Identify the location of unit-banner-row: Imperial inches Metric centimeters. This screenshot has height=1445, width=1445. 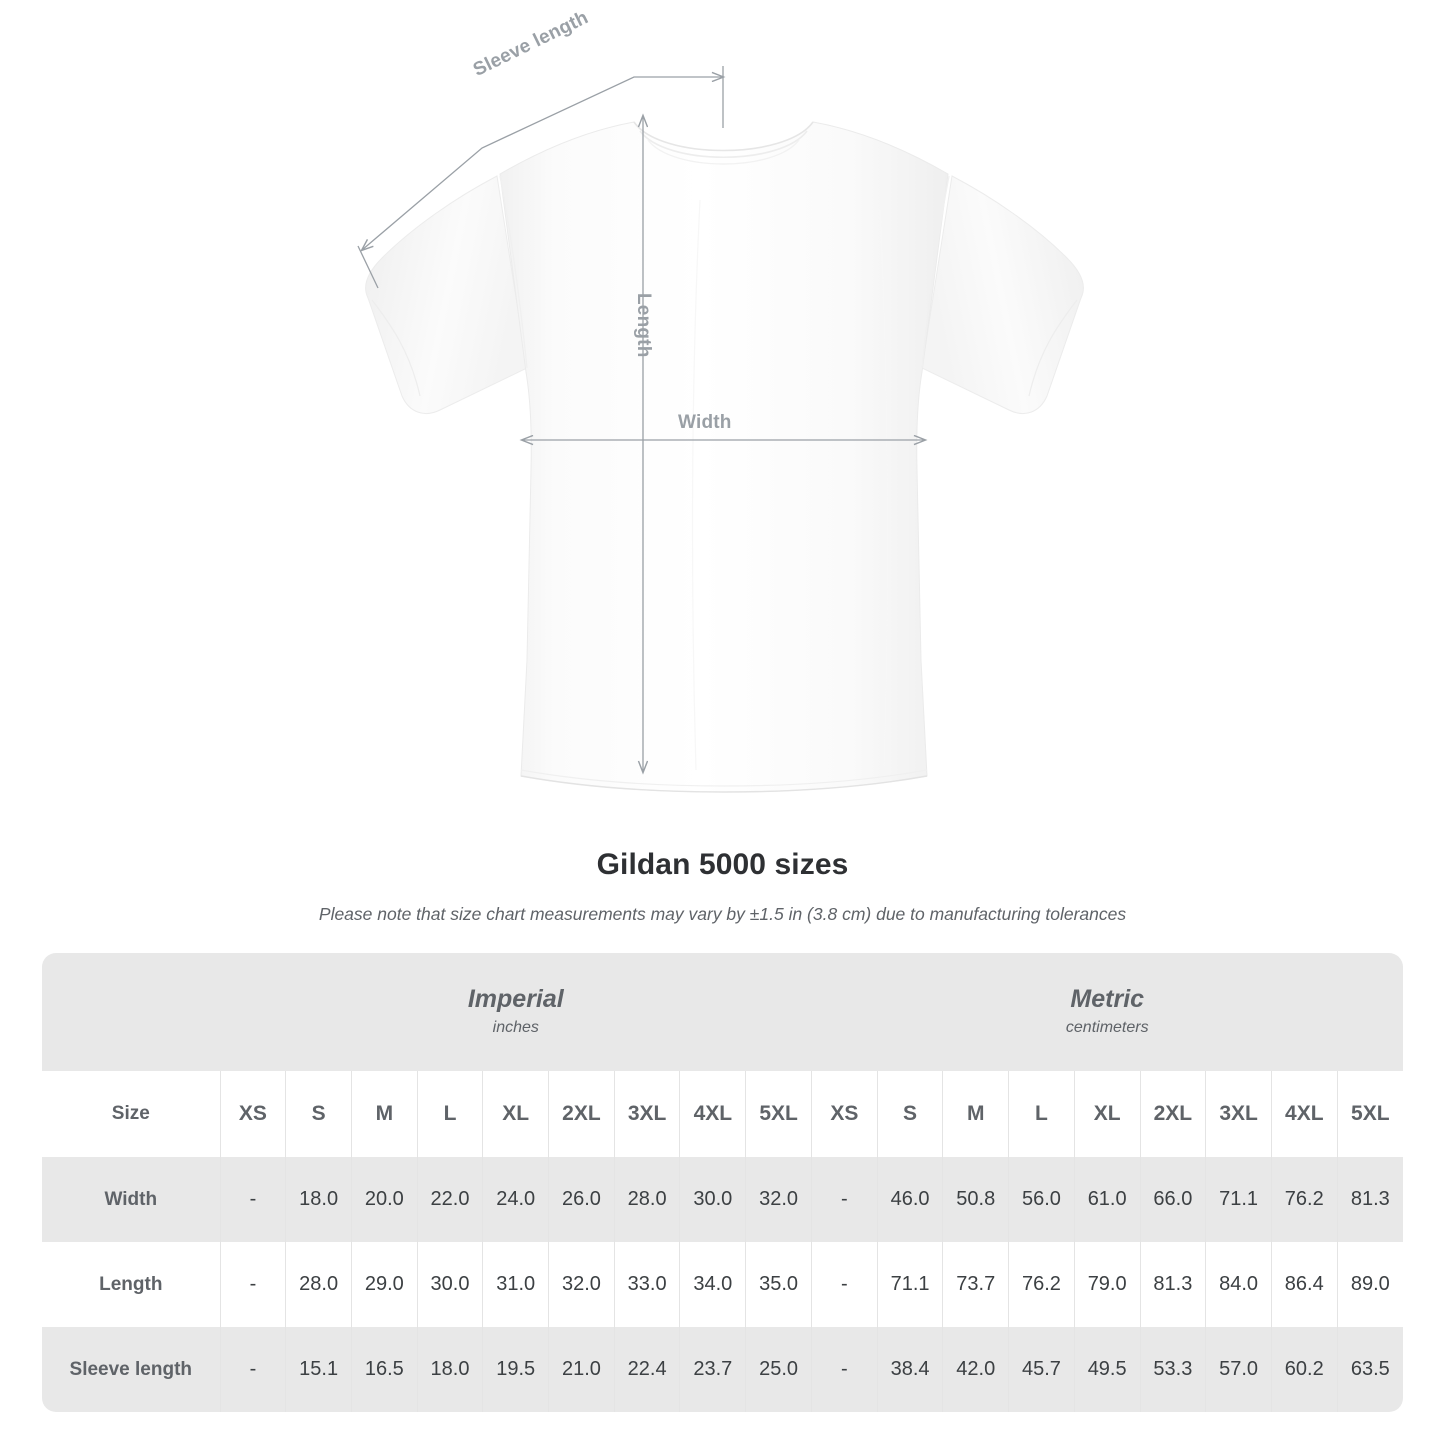
(722, 1012).